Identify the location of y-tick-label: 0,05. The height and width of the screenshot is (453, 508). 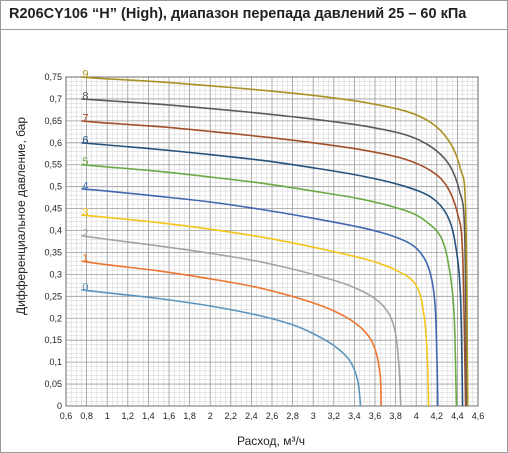
(53, 384).